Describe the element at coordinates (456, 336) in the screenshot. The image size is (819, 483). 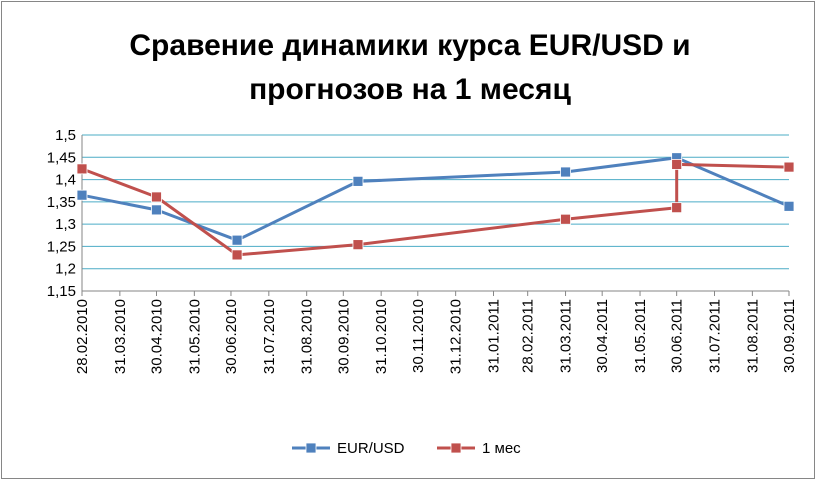
I see `x-tick-label: 31.12.2010` at that location.